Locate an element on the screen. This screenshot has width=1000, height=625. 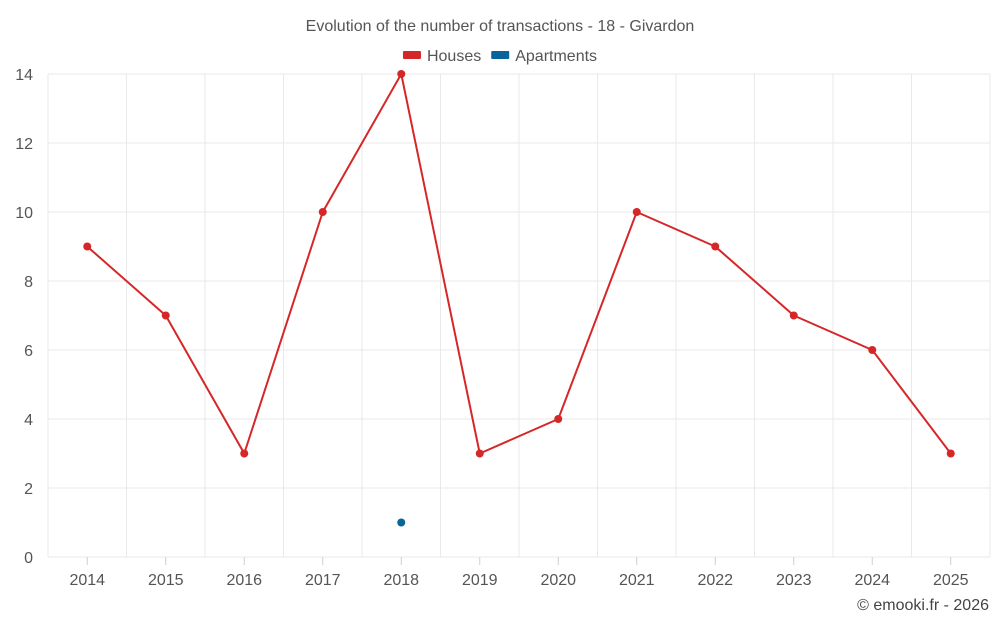
y-tick-label: 0 is located at coordinates (28, 558).